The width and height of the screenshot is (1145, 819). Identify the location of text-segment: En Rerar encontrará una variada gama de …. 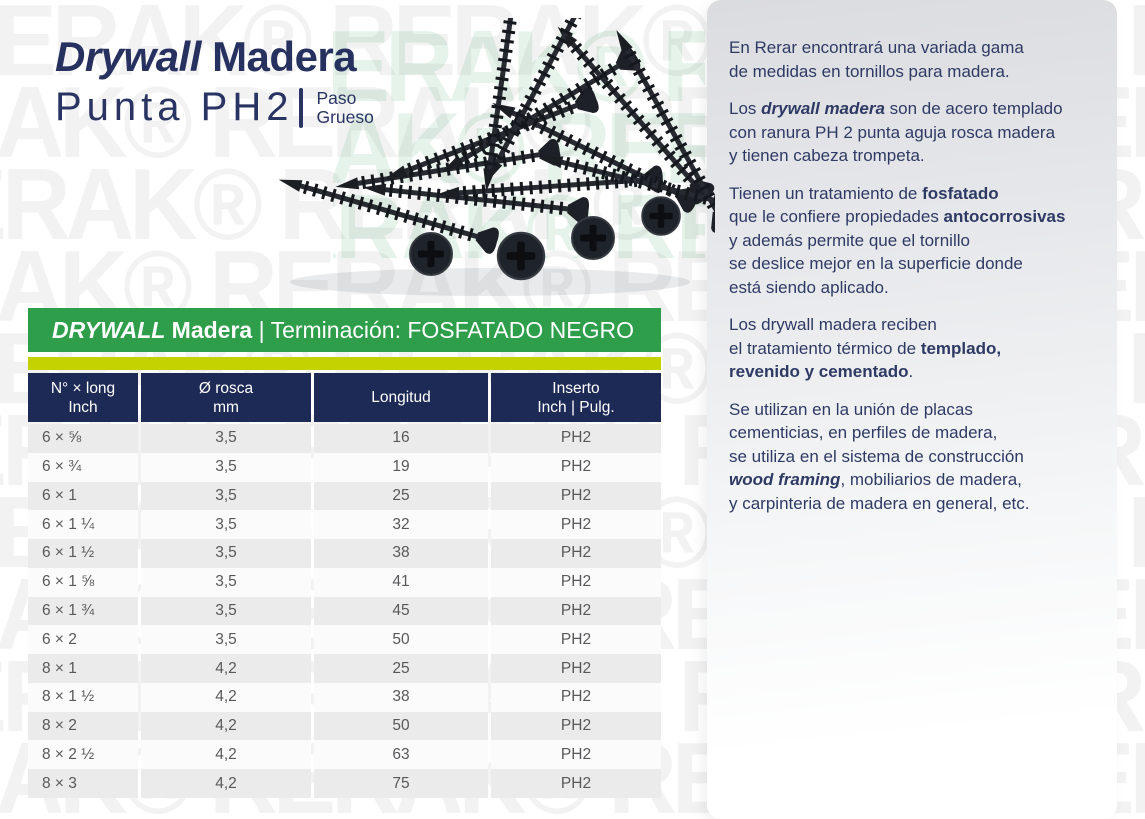
(876, 59).